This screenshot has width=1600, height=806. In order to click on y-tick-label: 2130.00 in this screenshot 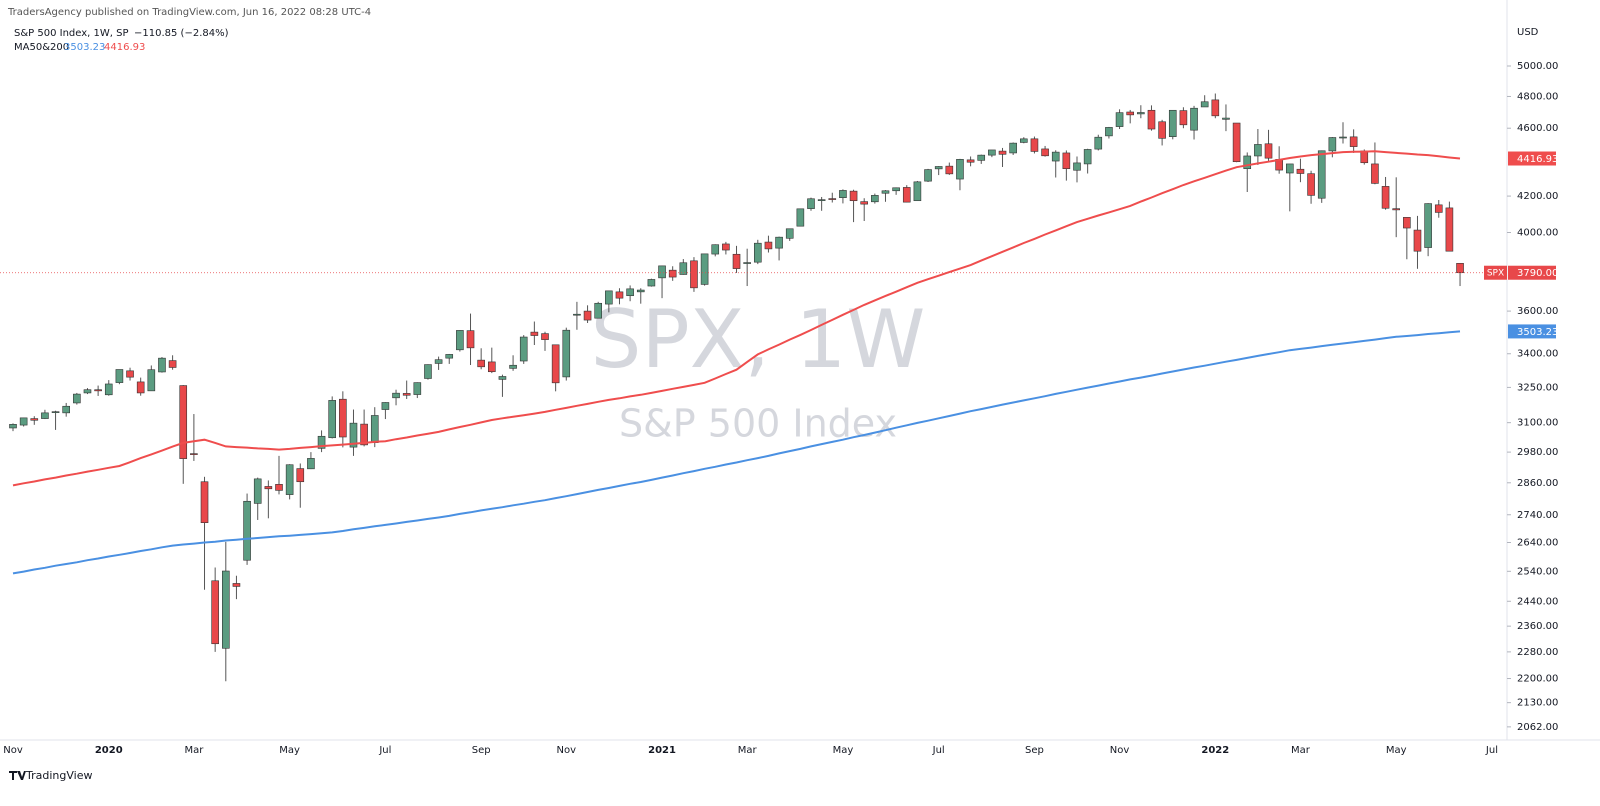, I will do `click(1537, 703)`.